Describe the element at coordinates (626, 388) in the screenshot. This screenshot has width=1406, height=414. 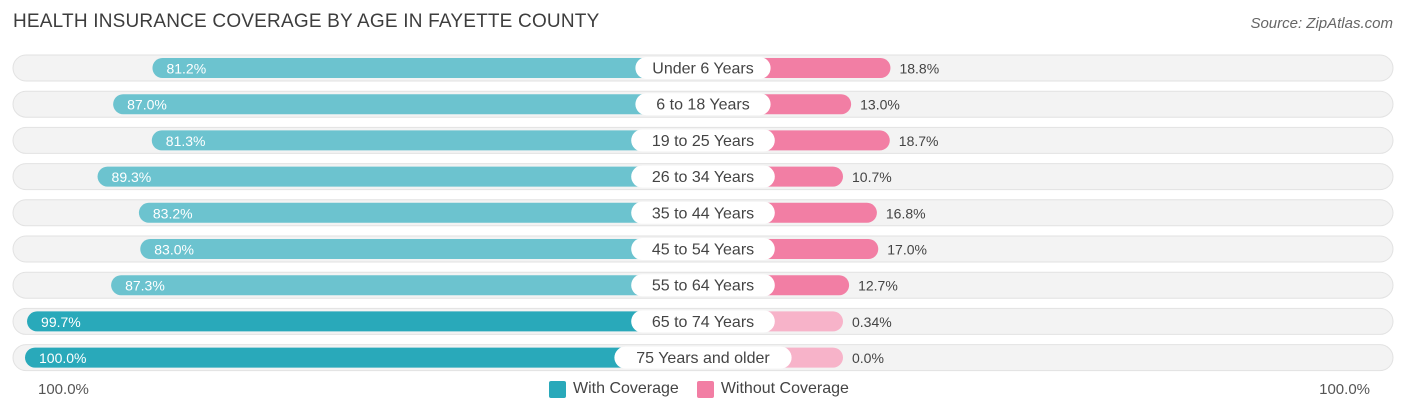
I see `legend-label-with-coverage: With Coverage` at that location.